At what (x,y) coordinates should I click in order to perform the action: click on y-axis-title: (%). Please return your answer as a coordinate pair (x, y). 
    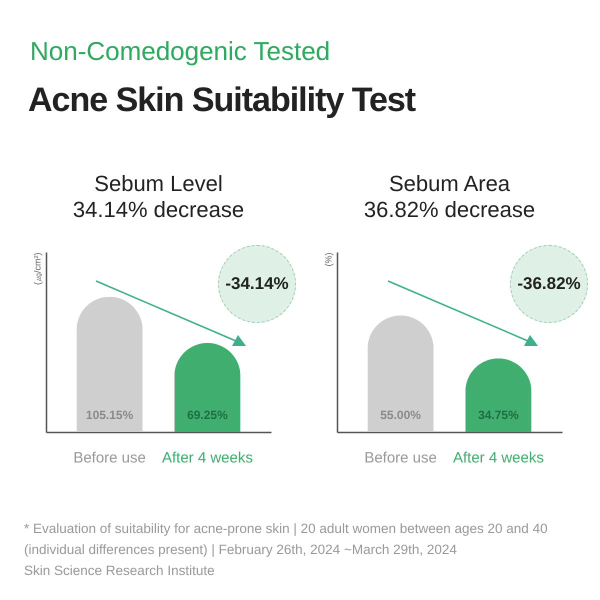
    Looking at the image, I should click on (329, 259).